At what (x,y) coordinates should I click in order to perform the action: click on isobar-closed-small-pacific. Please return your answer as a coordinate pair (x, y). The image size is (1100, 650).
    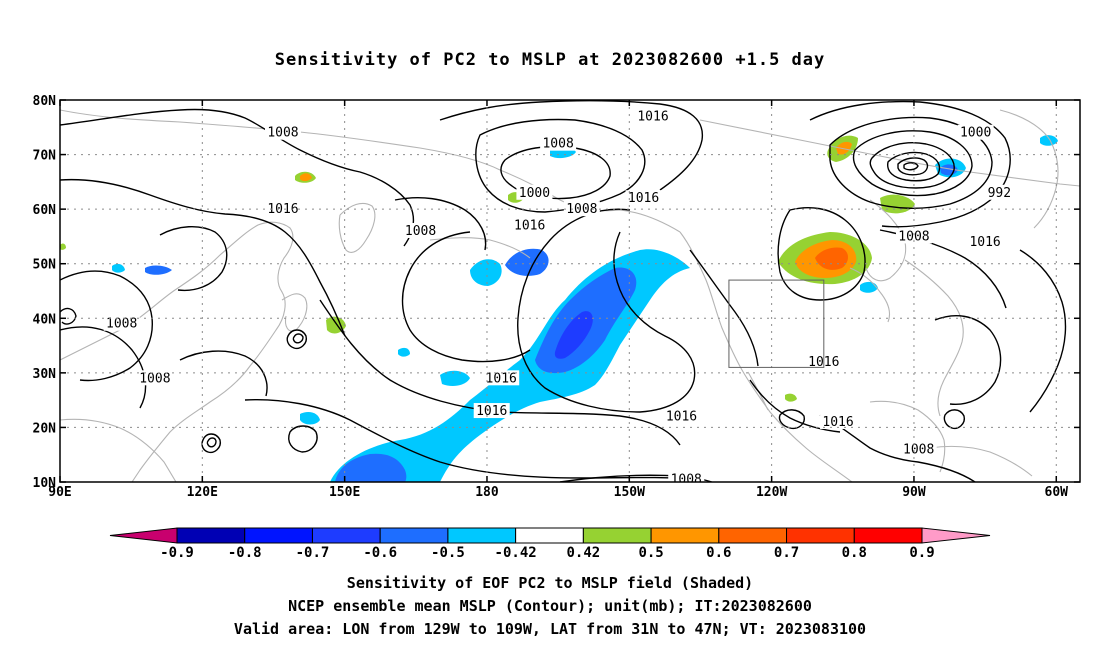
    Looking at the image, I should click on (791, 419).